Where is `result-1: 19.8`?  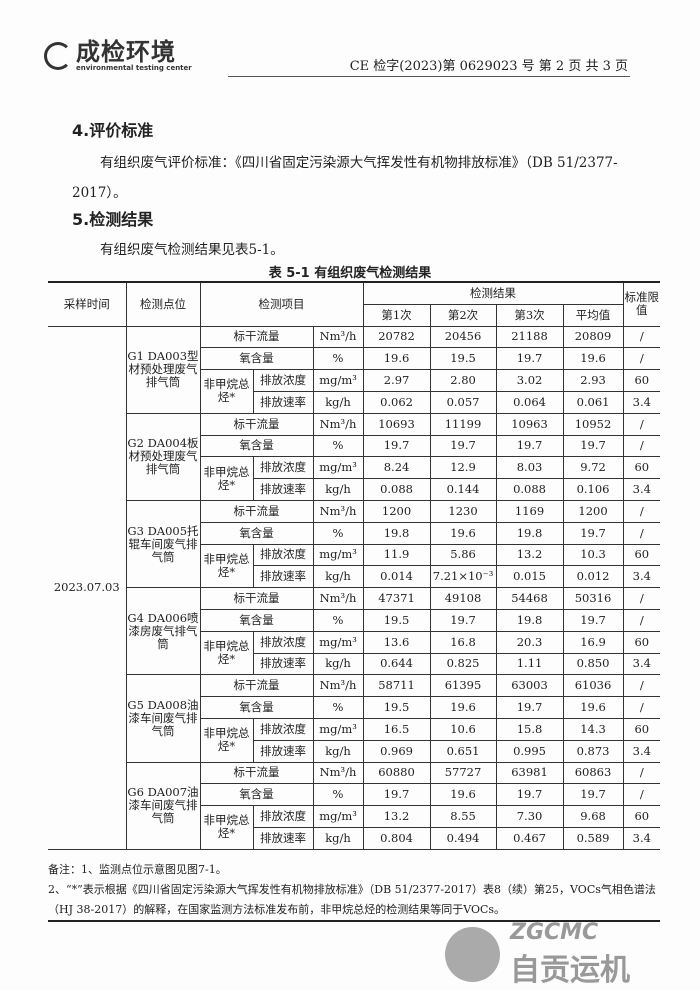 result-1: 19.8 is located at coordinates (396, 533).